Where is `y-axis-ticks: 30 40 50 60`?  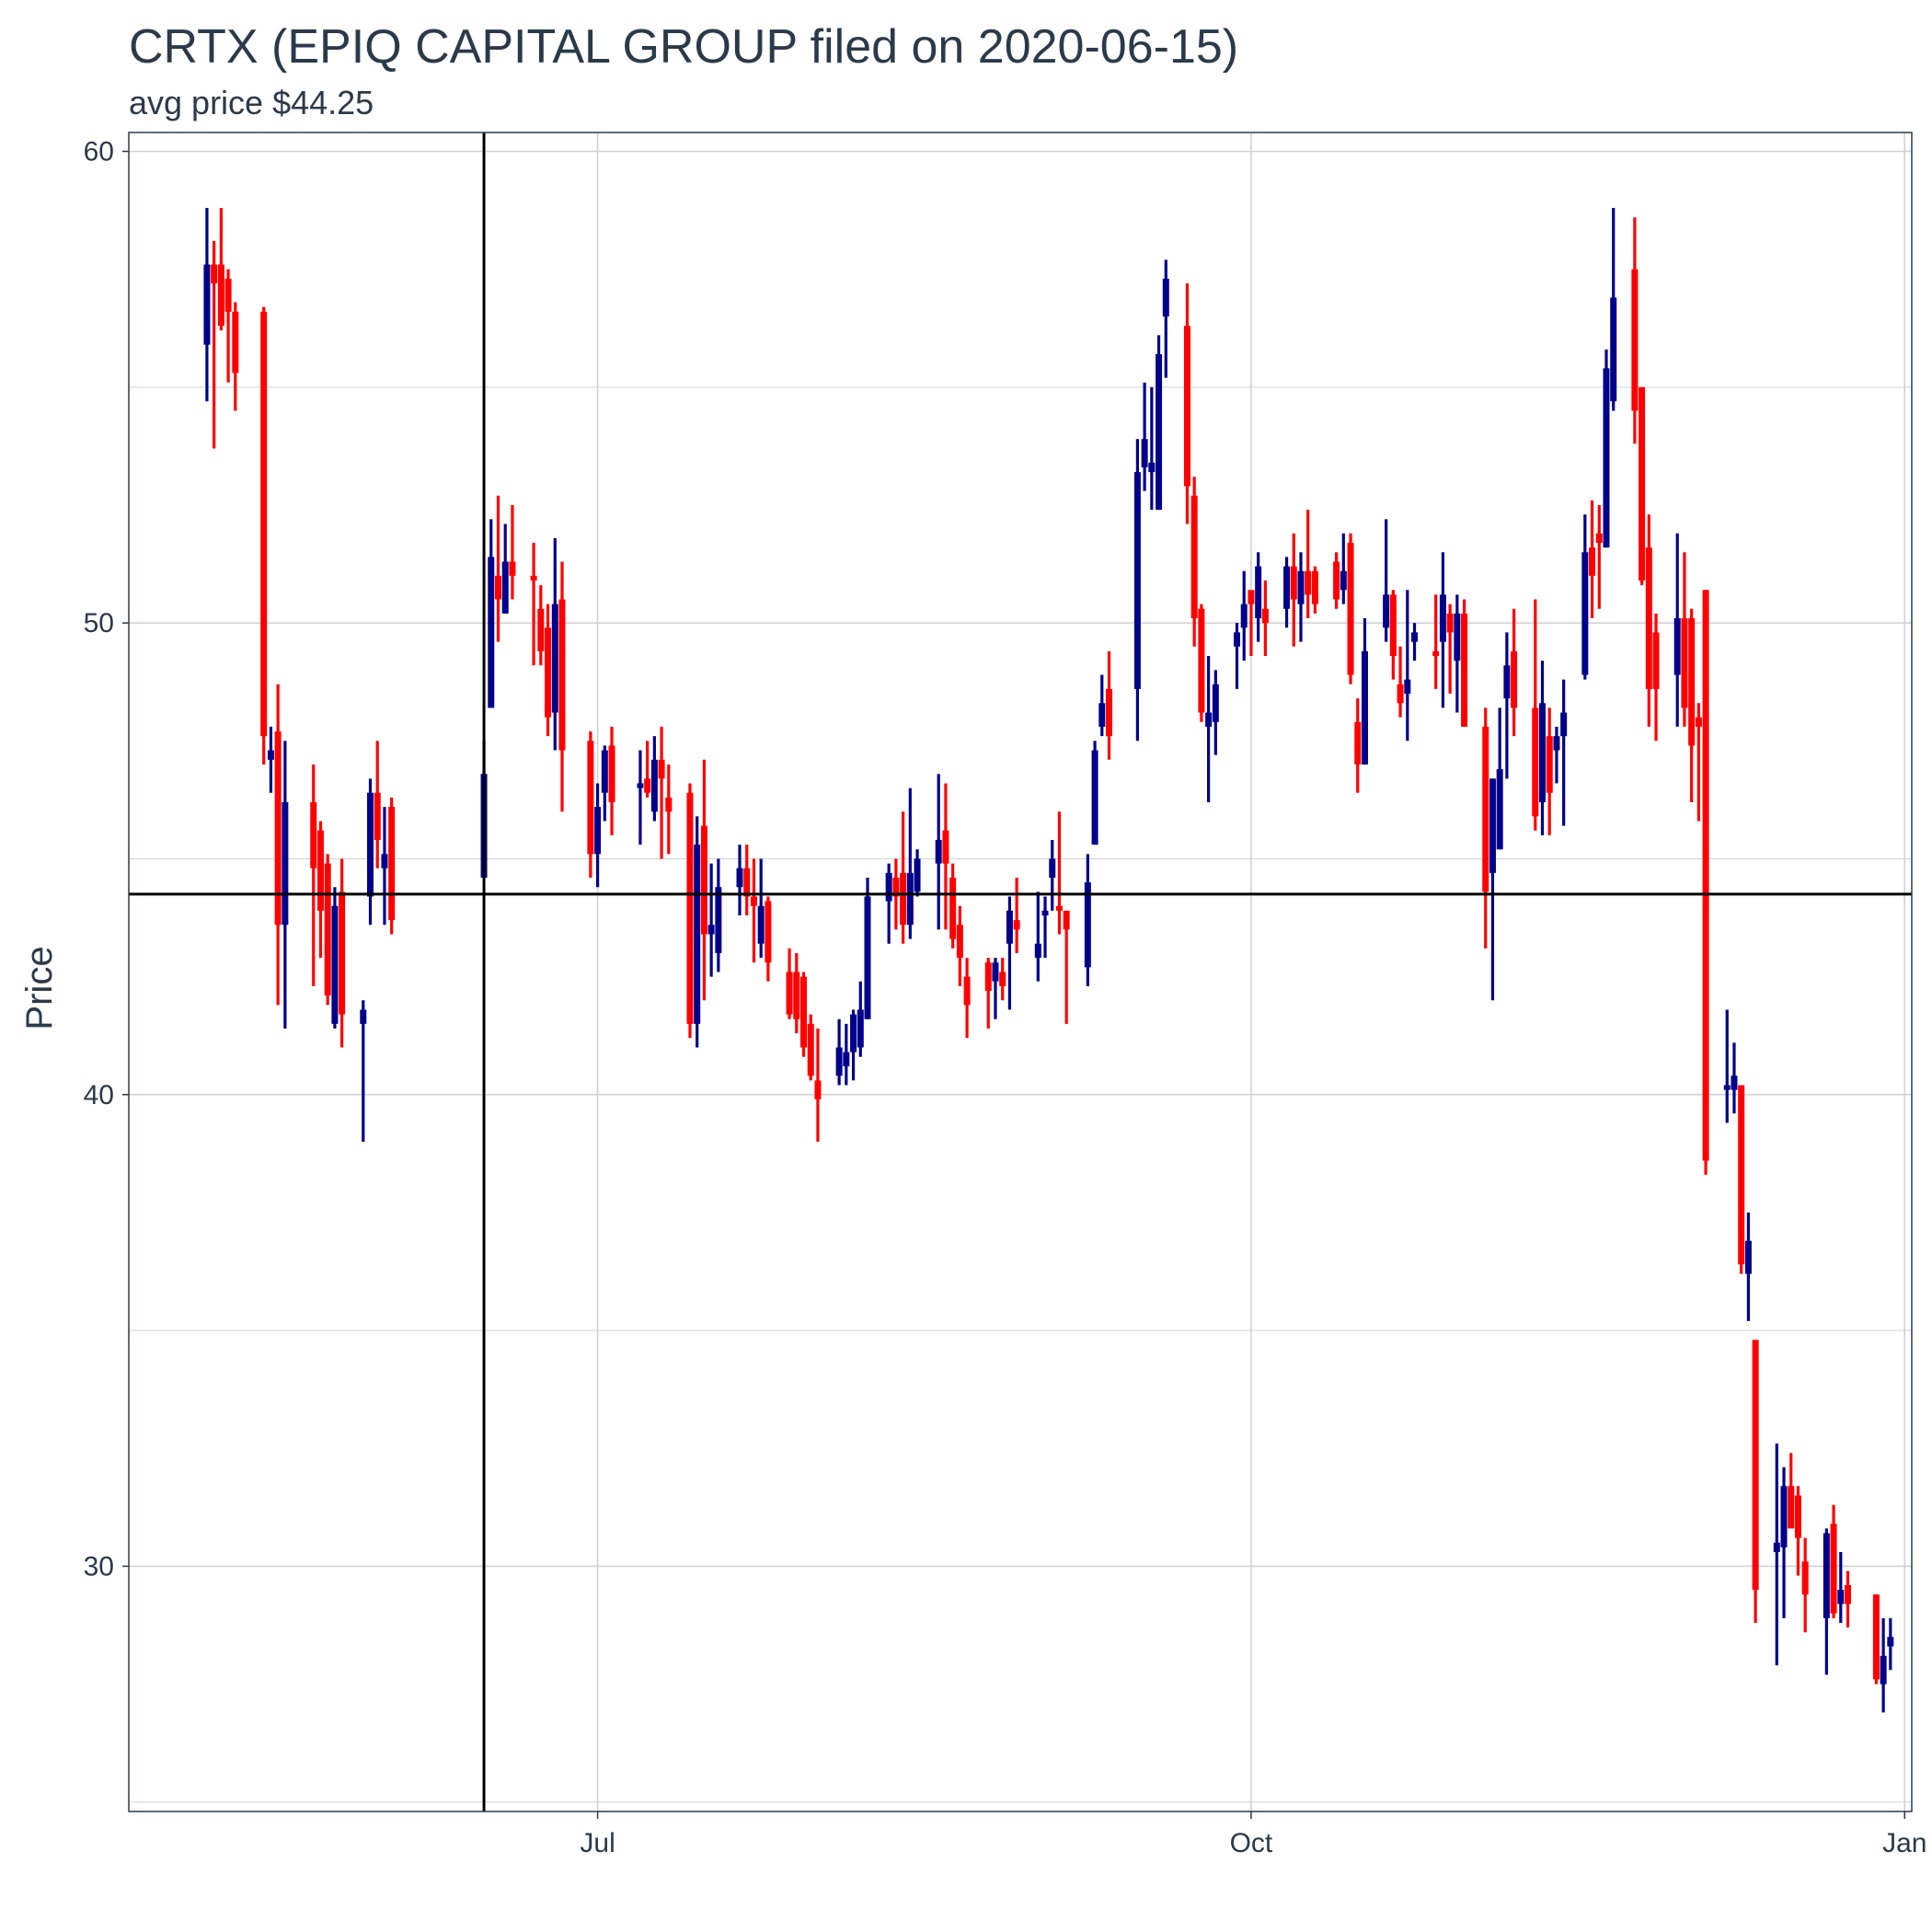
y-axis-ticks: 30 40 50 60 is located at coordinates (106, 859).